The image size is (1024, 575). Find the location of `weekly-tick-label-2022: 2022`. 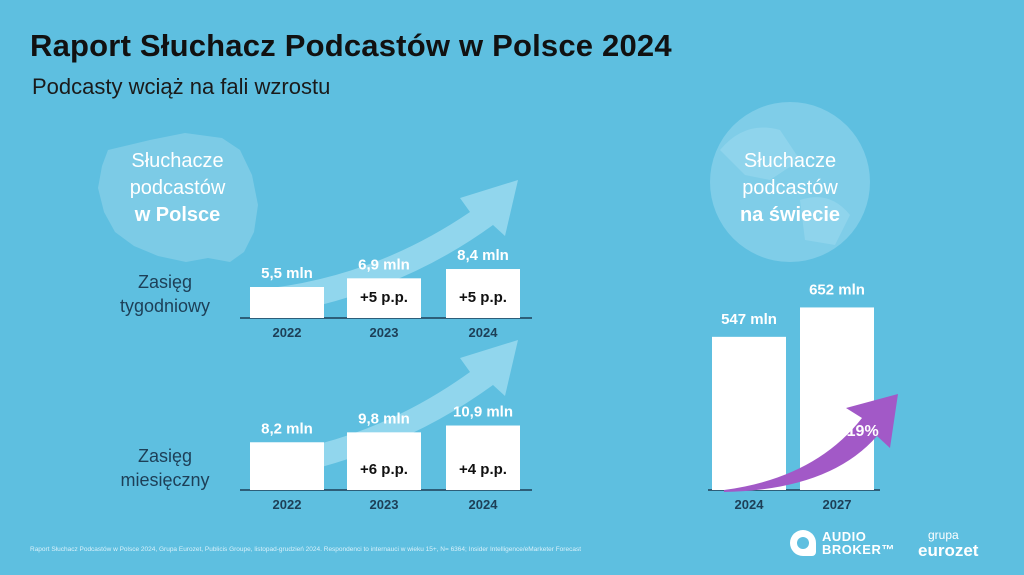

weekly-tick-label-2022: 2022 is located at coordinates (287, 332).